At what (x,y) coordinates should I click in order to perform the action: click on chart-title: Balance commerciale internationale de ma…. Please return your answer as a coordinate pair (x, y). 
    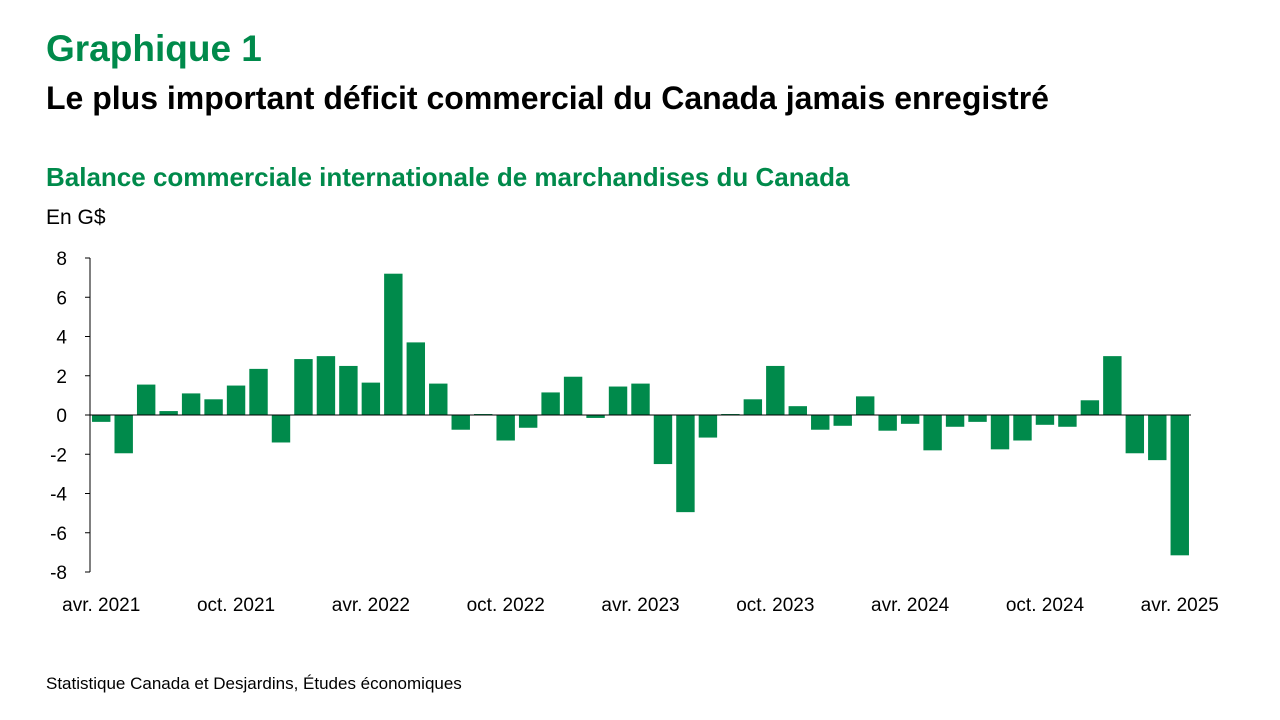
    Looking at the image, I should click on (448, 177).